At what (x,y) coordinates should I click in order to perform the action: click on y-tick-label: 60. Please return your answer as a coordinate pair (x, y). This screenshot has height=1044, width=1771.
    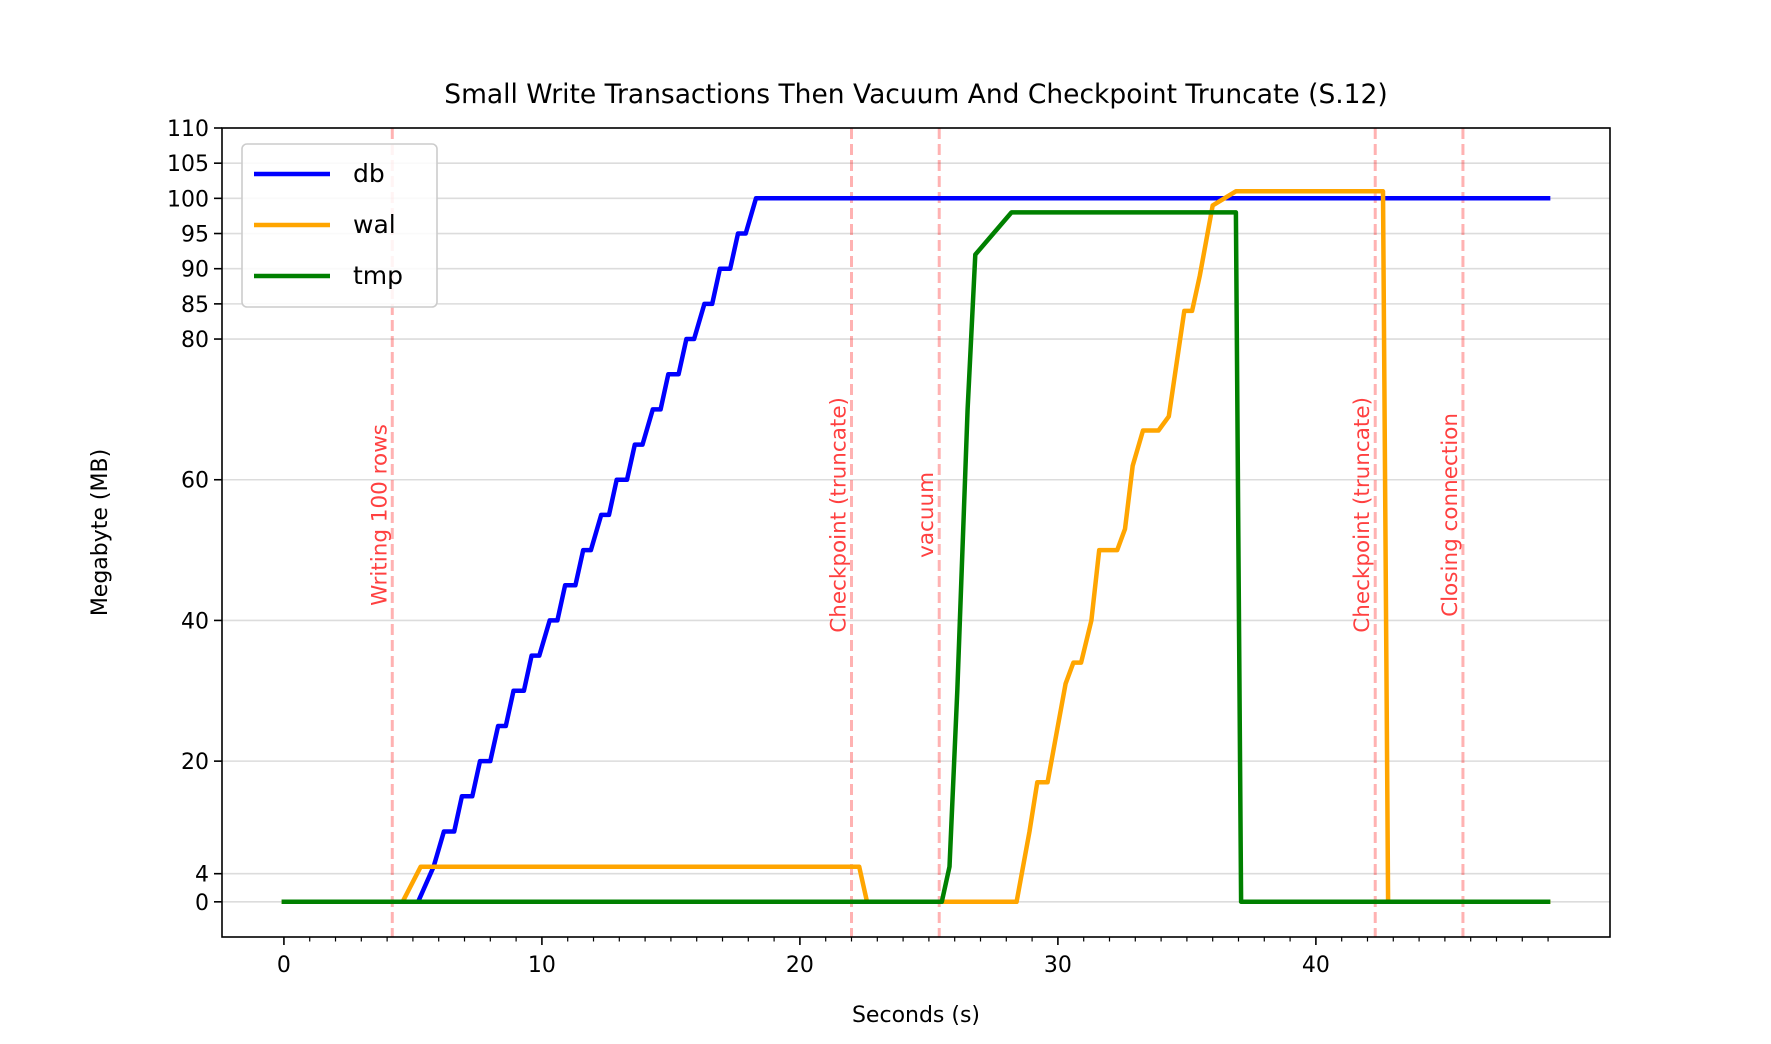
    Looking at the image, I should click on (195, 481).